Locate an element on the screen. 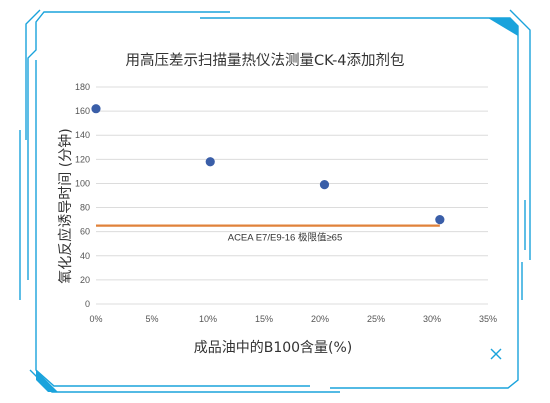 The height and width of the screenshot is (403, 550). limit-line-group: ACEA E7/E9-16 极限值≥65 is located at coordinates (268, 234).